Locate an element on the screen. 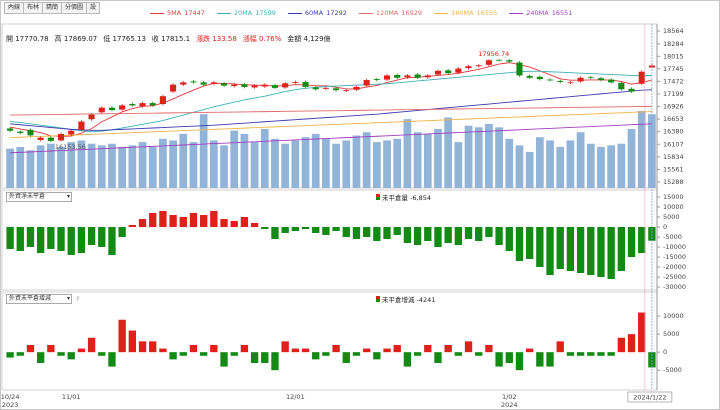  indicator-select: 外資未平倉增減 is located at coordinates (39, 299).